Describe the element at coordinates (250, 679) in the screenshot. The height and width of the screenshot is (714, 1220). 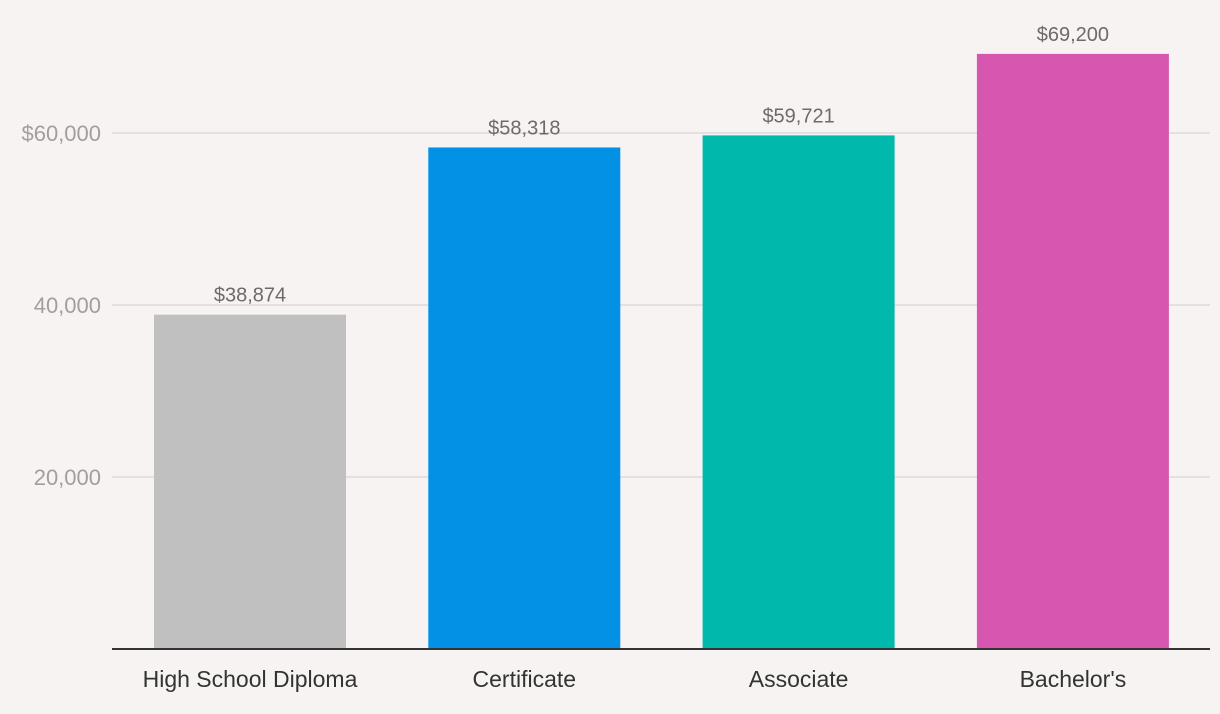
I see `x-category-label: High School Diploma` at that location.